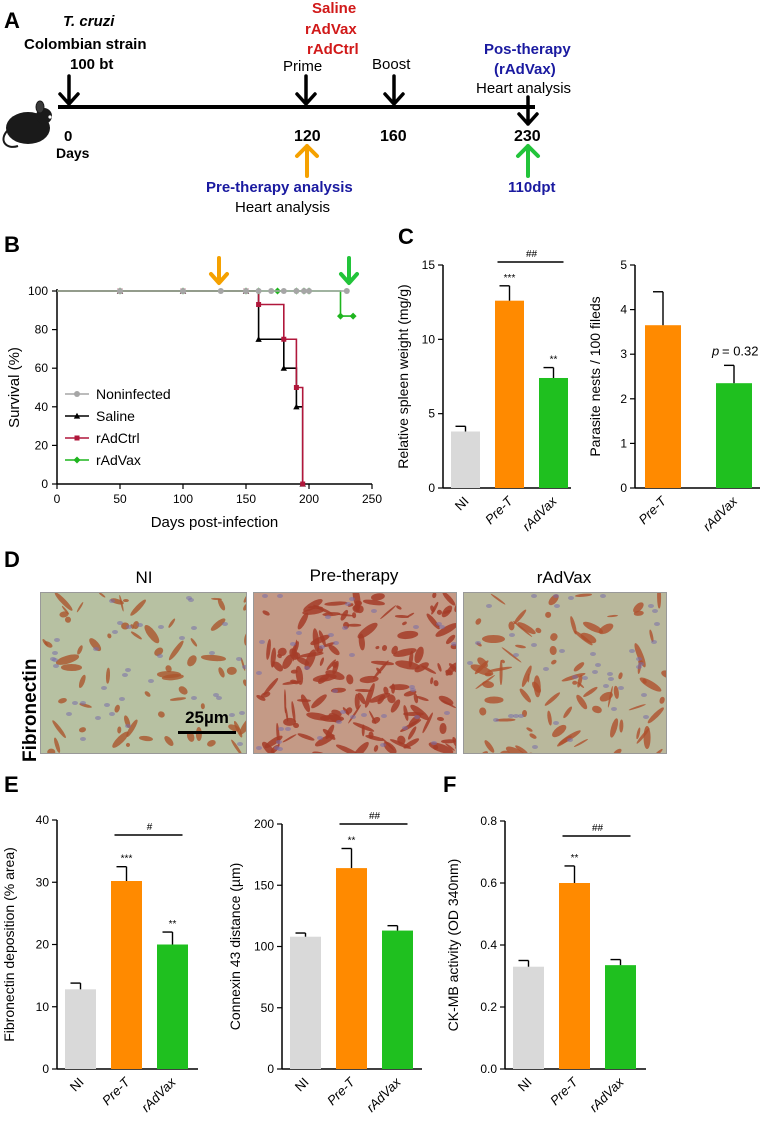  What do you see at coordinates (302, 66) in the screenshot?
I see `prime-label: Prime` at bounding box center [302, 66].